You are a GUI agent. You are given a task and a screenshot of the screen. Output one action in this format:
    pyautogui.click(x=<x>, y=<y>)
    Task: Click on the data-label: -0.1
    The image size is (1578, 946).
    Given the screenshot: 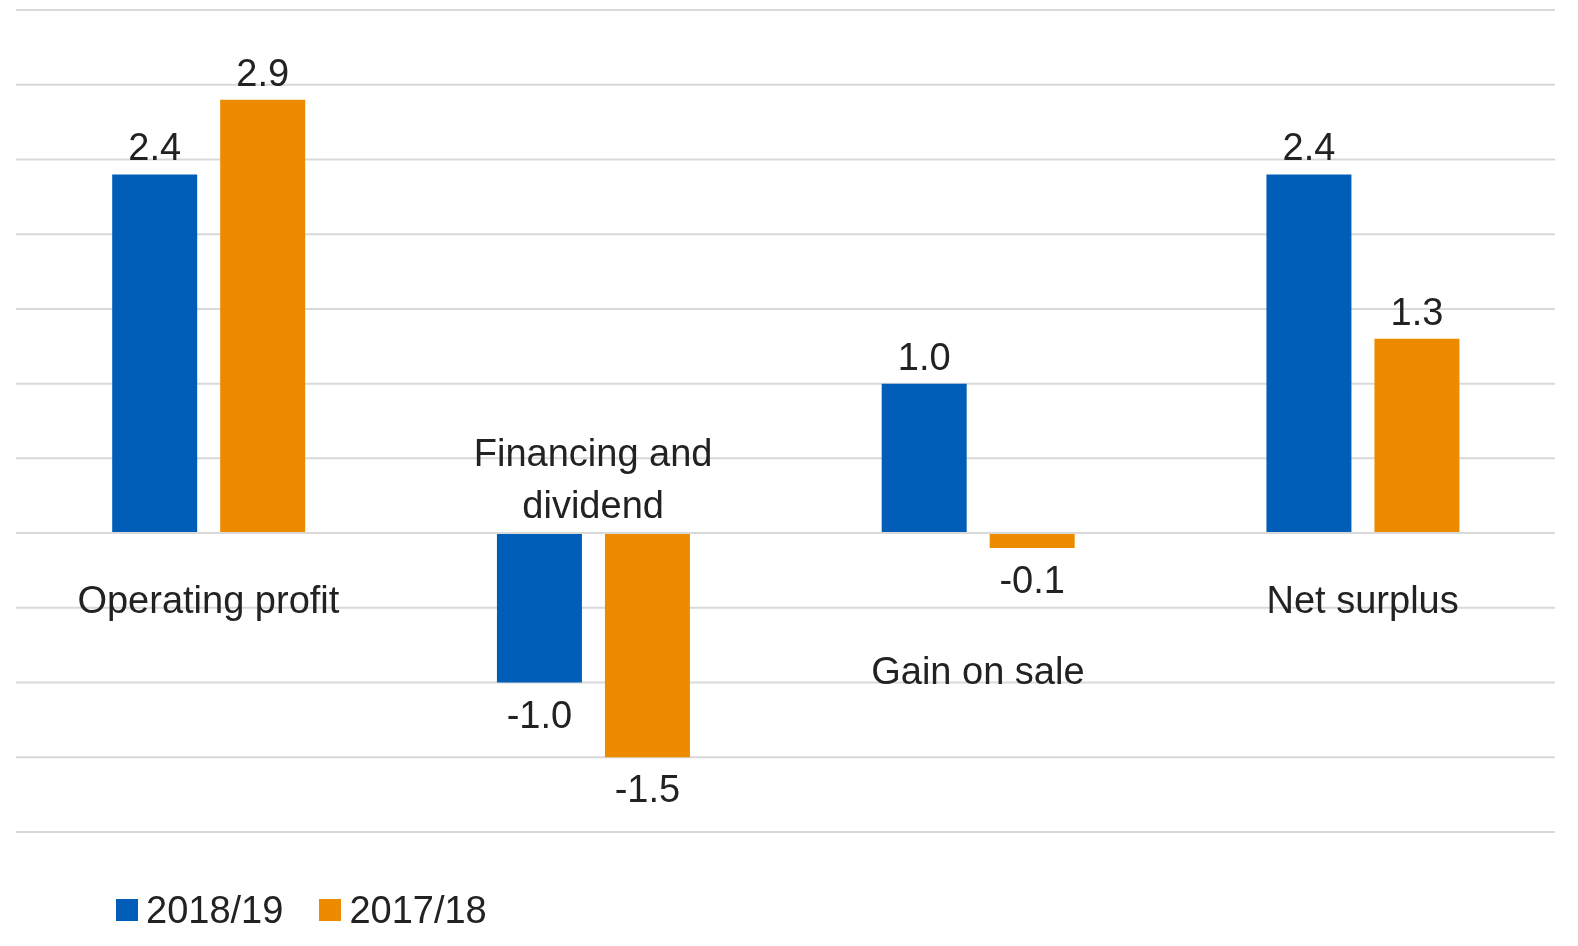 What is the action you would take?
    pyautogui.click(x=1032, y=580)
    